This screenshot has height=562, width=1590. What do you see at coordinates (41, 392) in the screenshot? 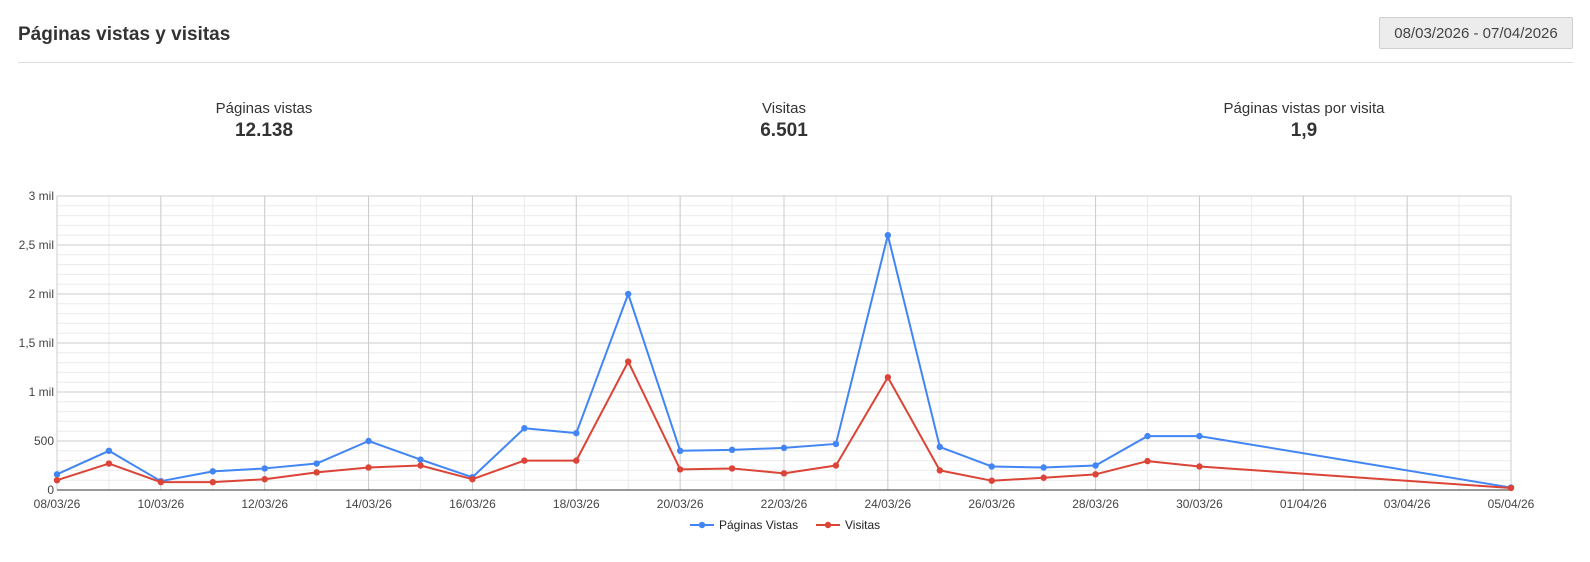
I see `y-tick-label: 1 mil` at bounding box center [41, 392].